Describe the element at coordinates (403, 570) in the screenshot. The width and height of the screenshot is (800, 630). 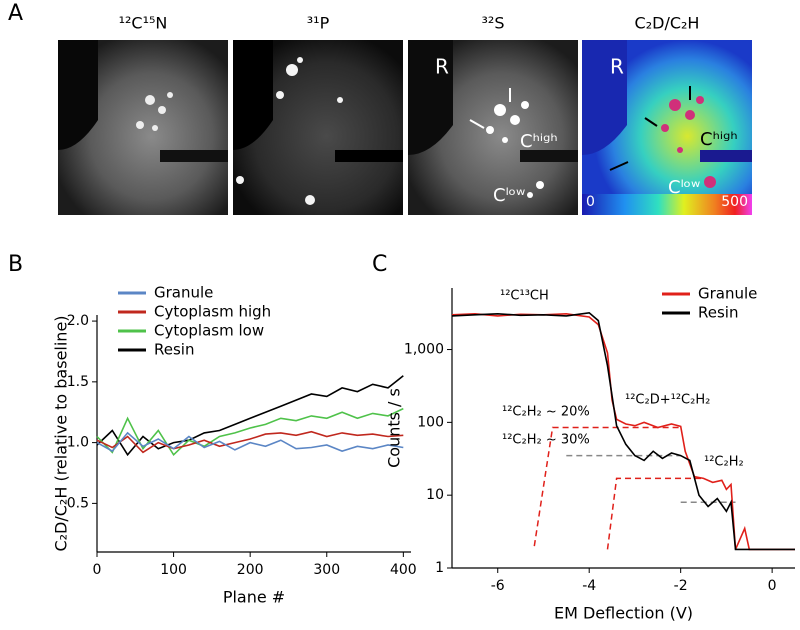
I see `x-tick-label: 400` at that location.